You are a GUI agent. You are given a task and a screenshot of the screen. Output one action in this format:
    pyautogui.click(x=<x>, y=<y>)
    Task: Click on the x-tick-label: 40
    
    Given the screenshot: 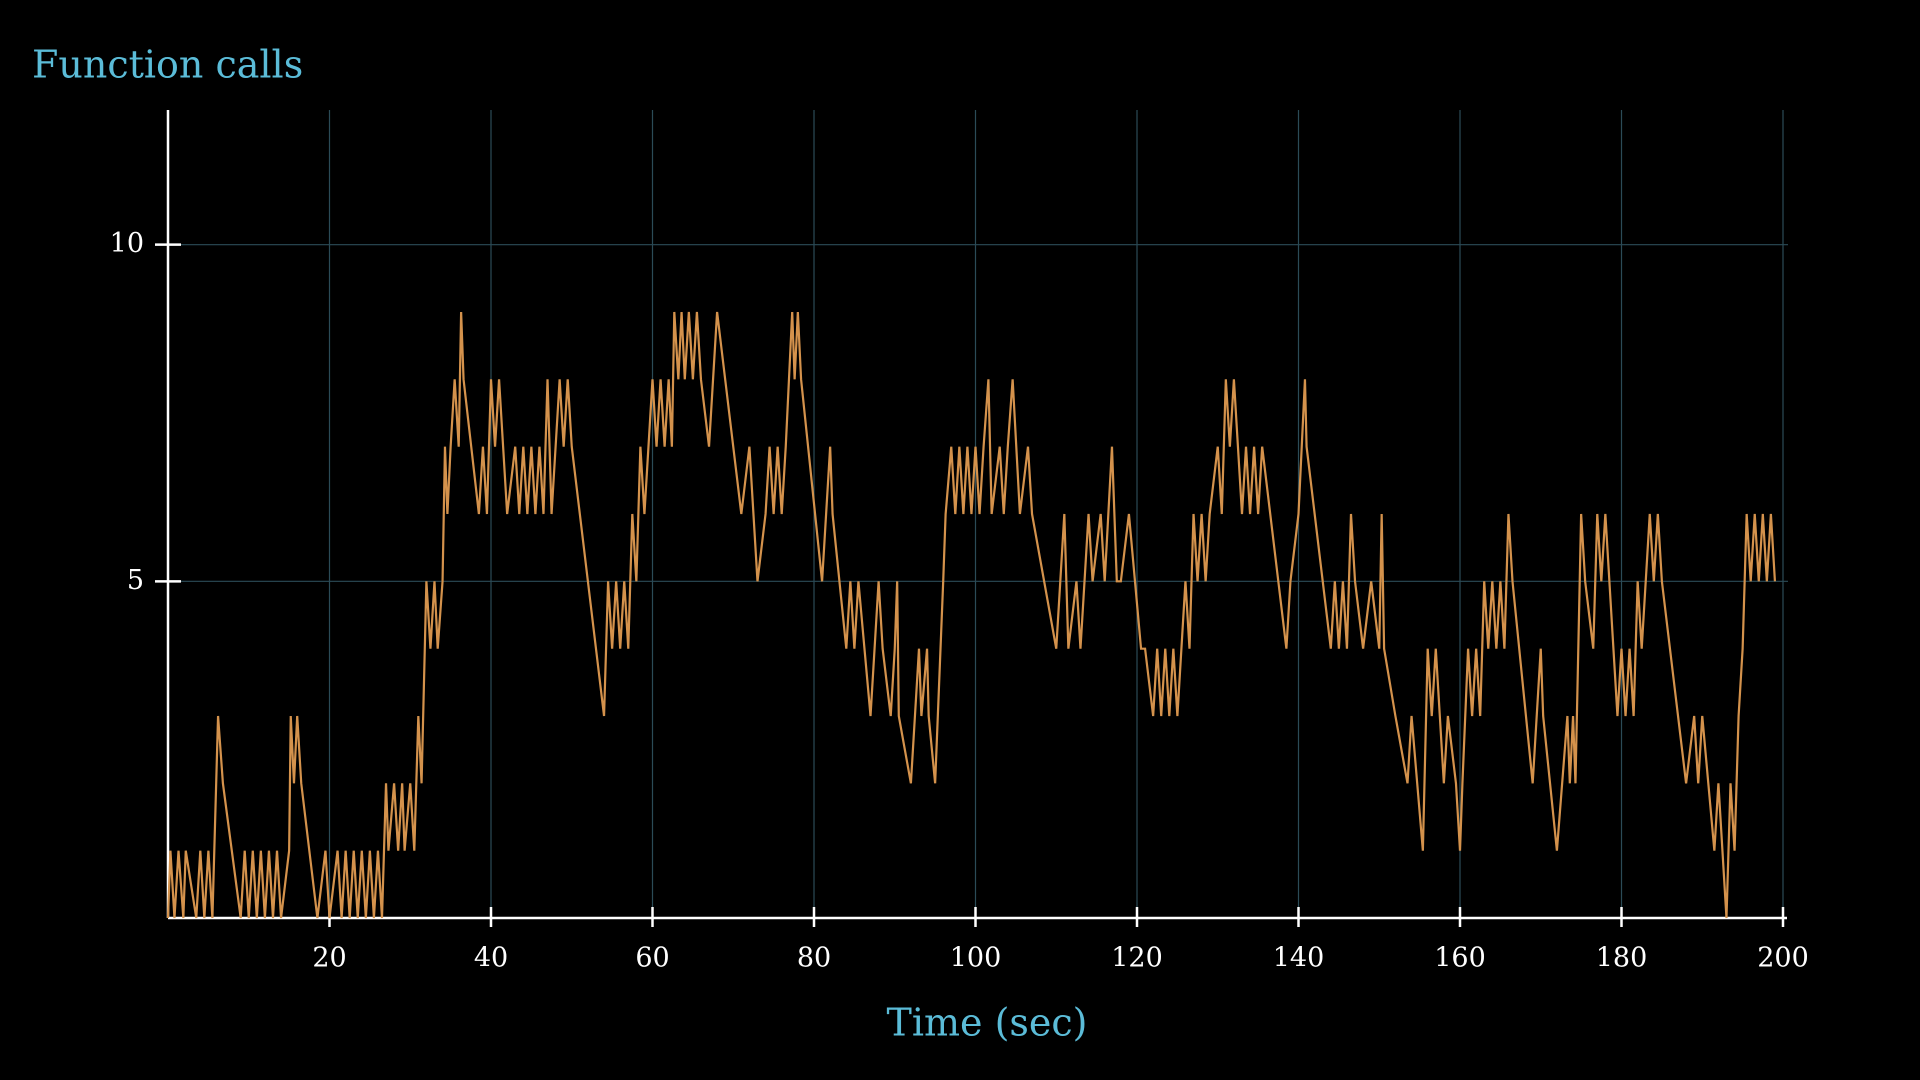 What is the action you would take?
    pyautogui.click(x=491, y=958)
    